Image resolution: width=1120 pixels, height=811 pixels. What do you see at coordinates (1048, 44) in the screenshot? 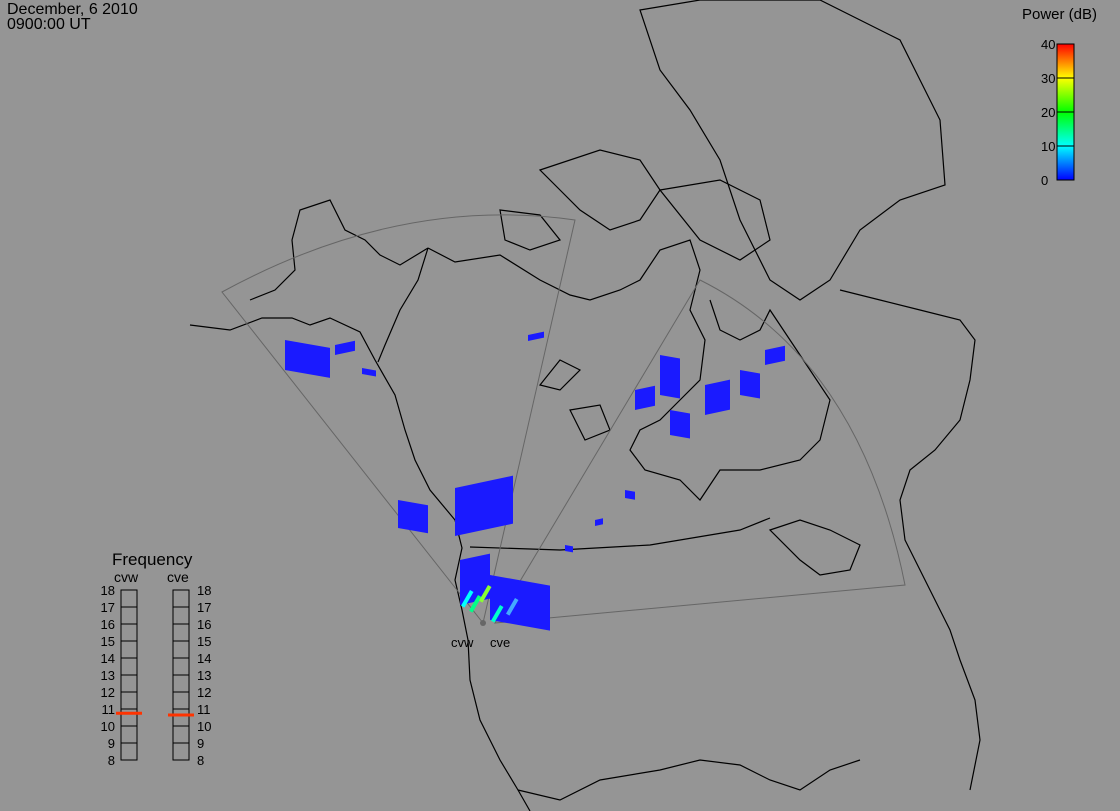
I see `power-tick: 40` at bounding box center [1048, 44].